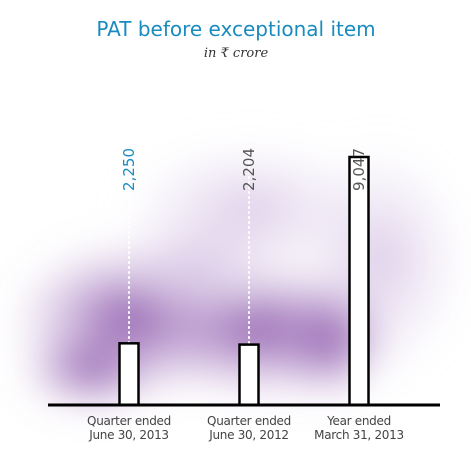 This screenshot has height=476, width=471. What do you see at coordinates (235, 29) in the screenshot?
I see `chart-title: PAT before exceptional item` at bounding box center [235, 29].